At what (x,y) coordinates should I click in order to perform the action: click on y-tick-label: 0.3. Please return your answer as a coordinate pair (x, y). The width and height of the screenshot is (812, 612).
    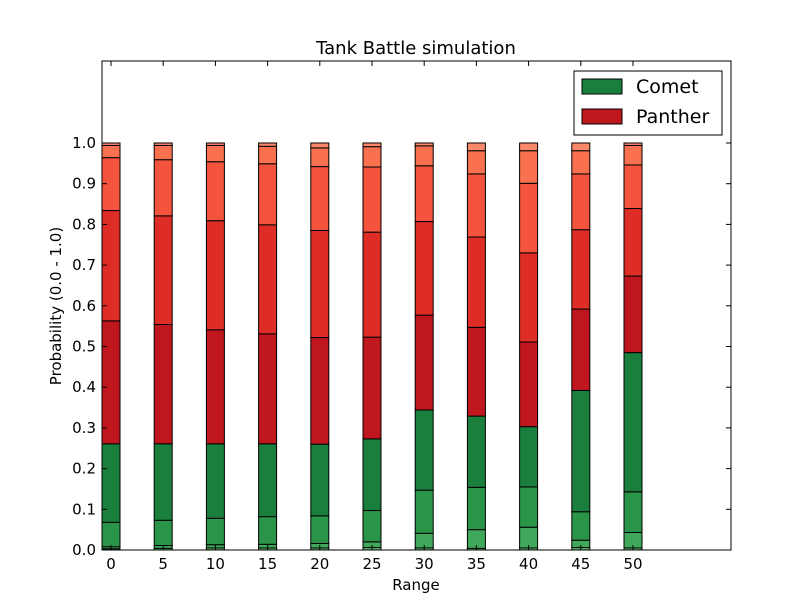
    Looking at the image, I should click on (84, 428).